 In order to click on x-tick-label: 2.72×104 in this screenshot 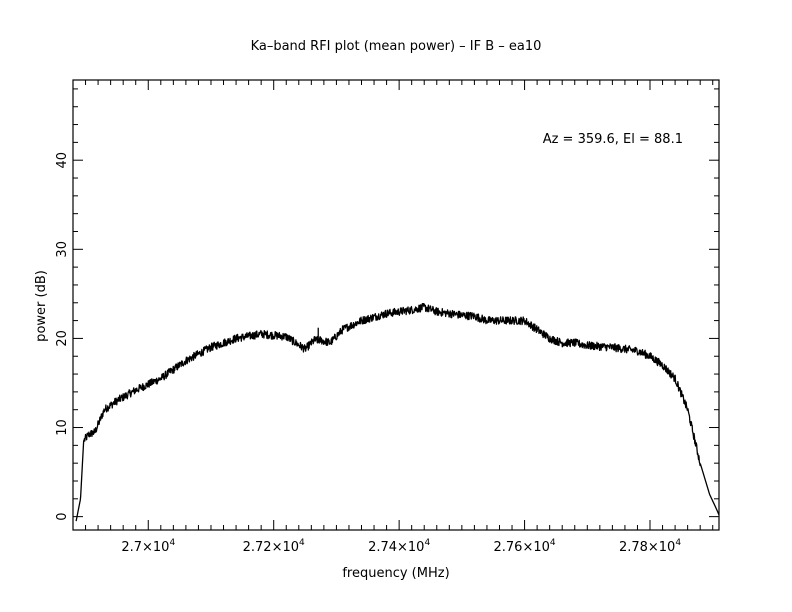, I will do `click(274, 546)`.